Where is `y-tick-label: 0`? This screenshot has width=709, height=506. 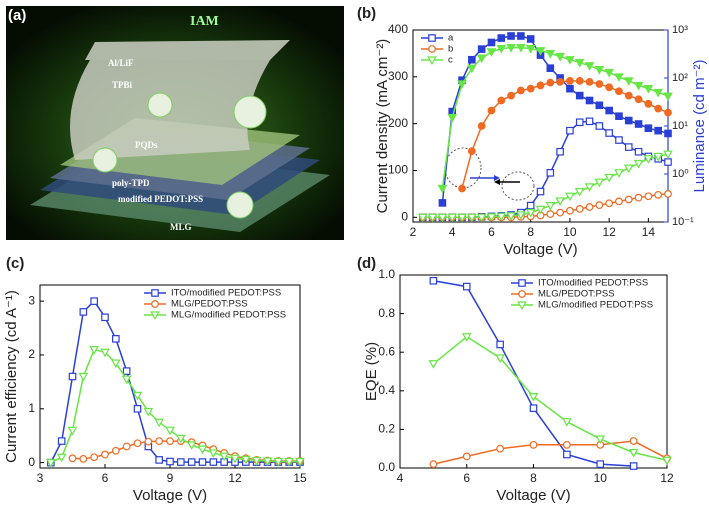
y-tick-label: 0 is located at coordinates (31, 462).